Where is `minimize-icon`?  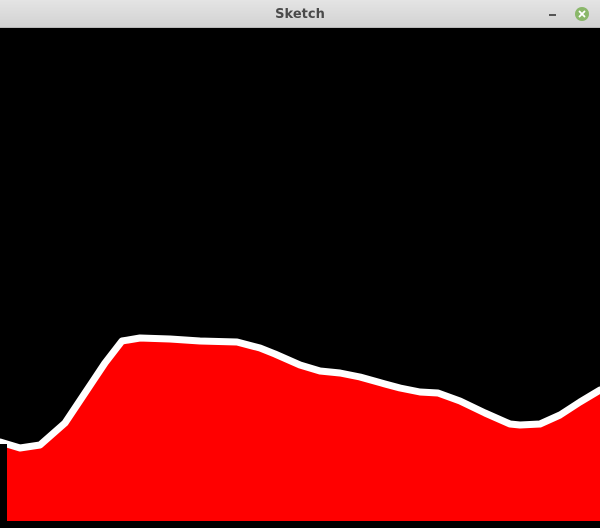 minimize-icon is located at coordinates (552, 15).